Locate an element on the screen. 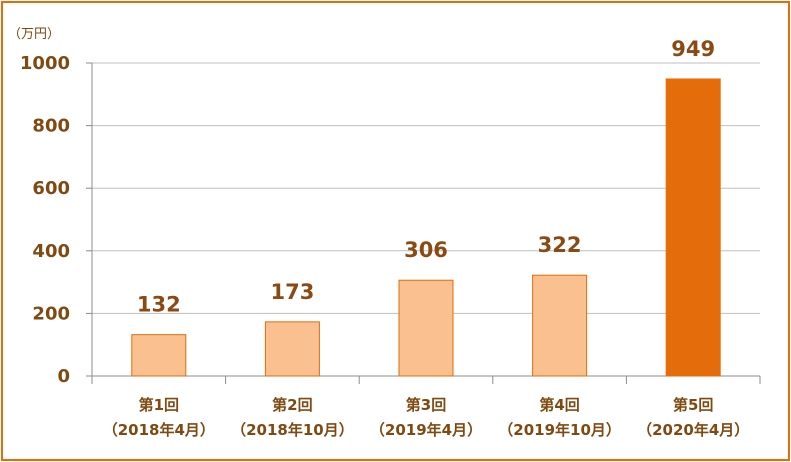  x-category-sublabel: （2019年4月） is located at coordinates (426, 430).